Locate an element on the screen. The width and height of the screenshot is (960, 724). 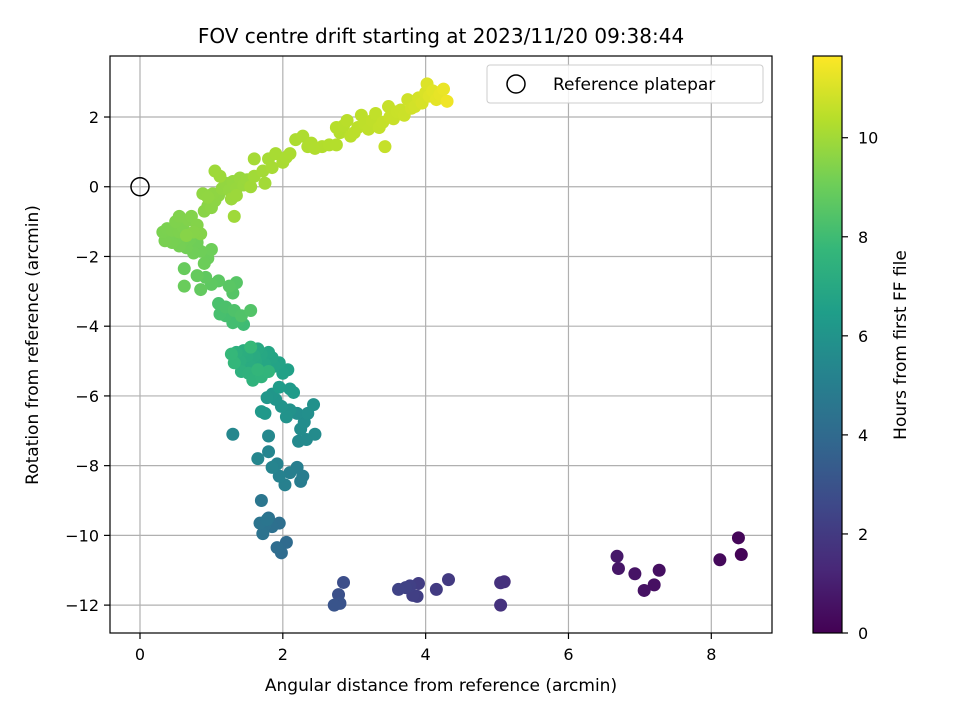
x-tick-label: 0 is located at coordinates (140, 654).